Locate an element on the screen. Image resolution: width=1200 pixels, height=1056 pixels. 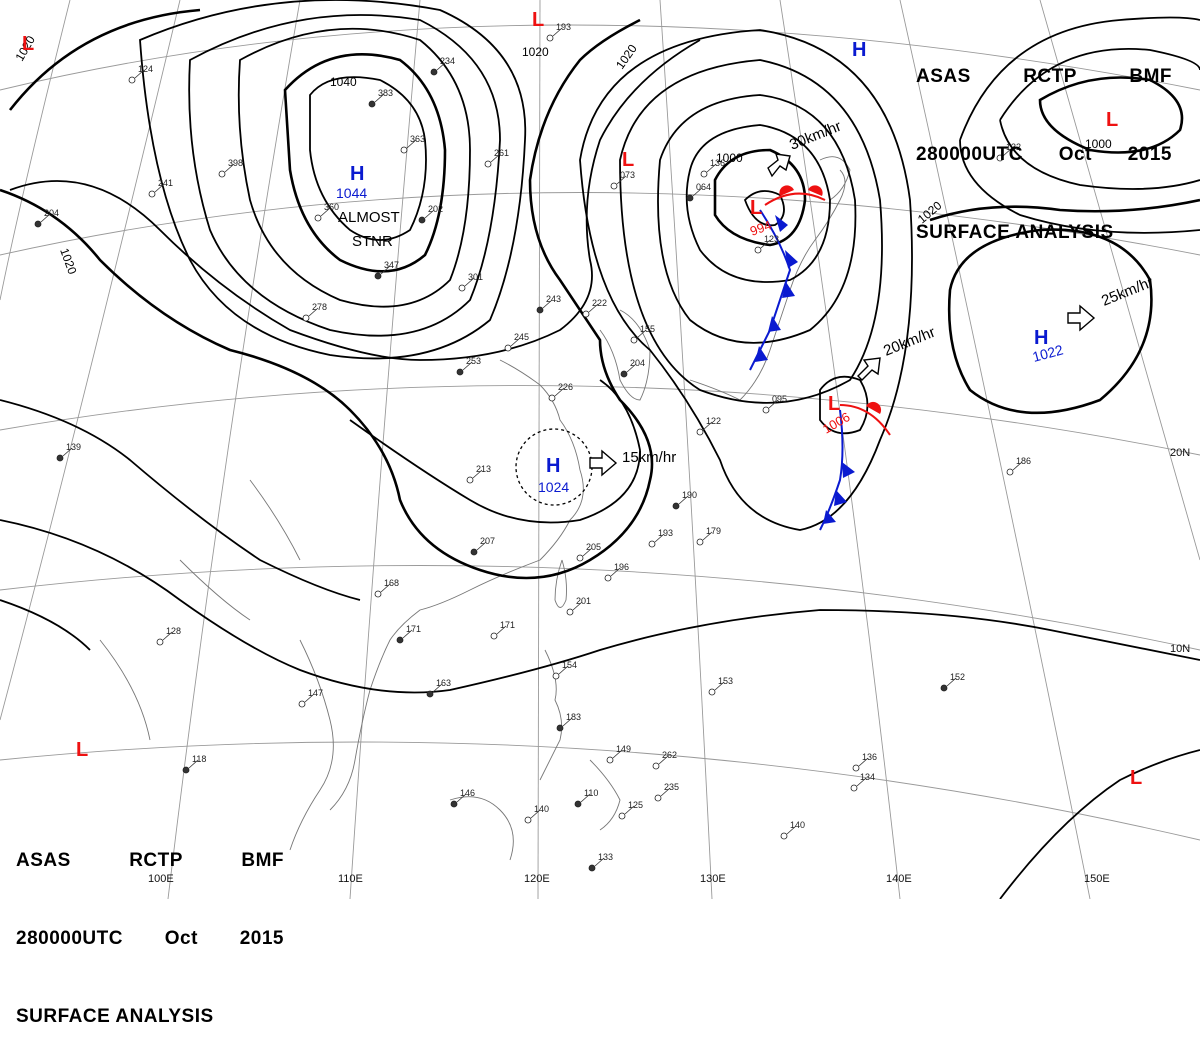
station-plot: 136 is located at coordinates (712, 168).